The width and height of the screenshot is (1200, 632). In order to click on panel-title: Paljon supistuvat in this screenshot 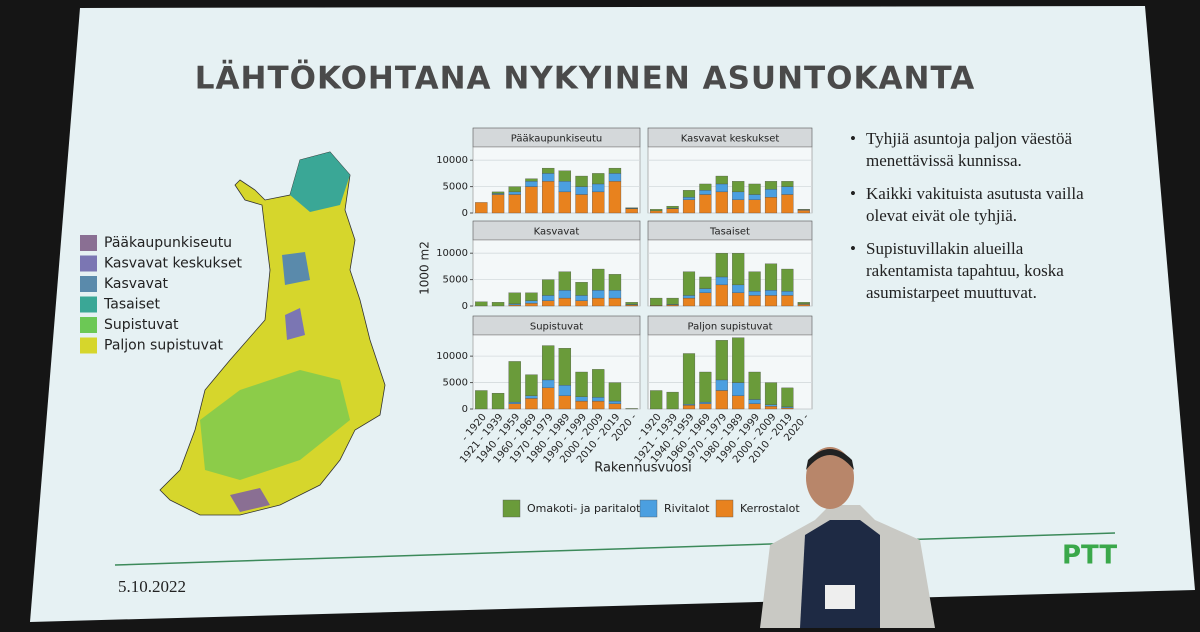, I will do `click(729, 327)`.